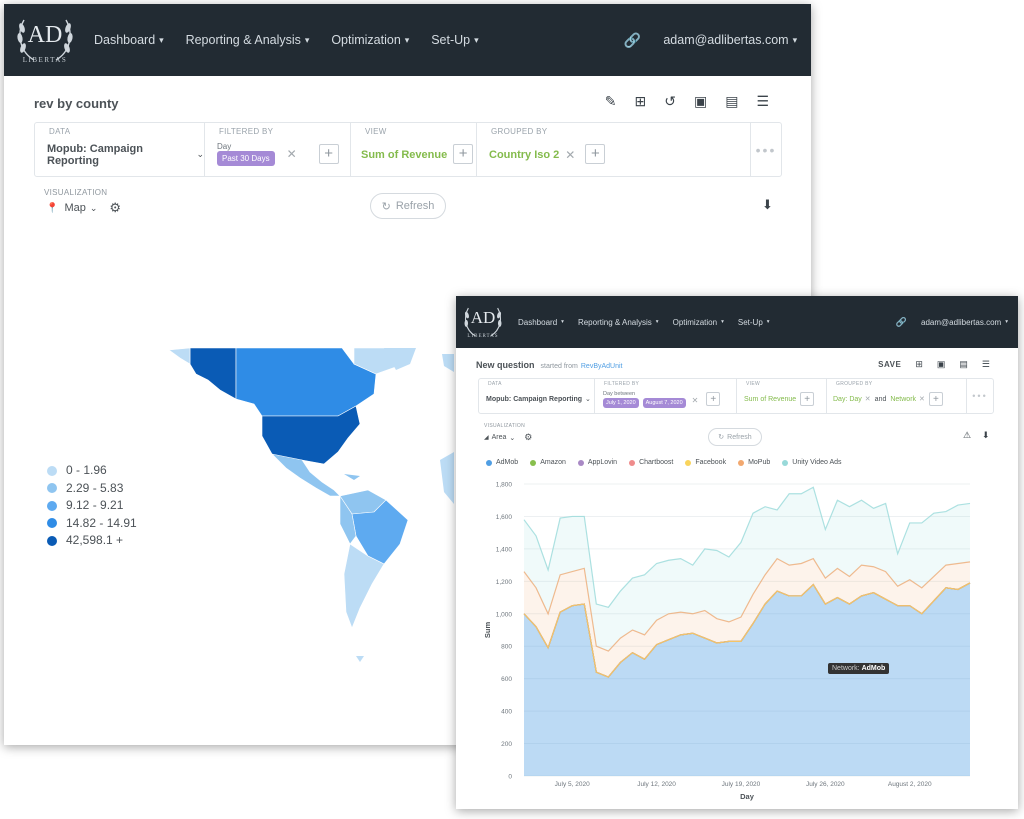  I want to click on filter-pill: Past 30 Days, so click(246, 158).